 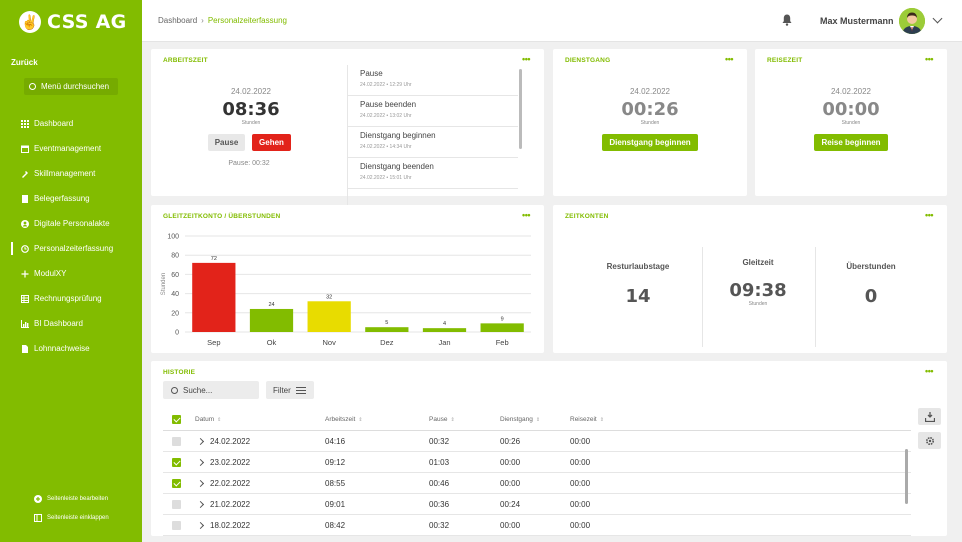 I want to click on column-header-label: Reisezeit, so click(x=583, y=419).